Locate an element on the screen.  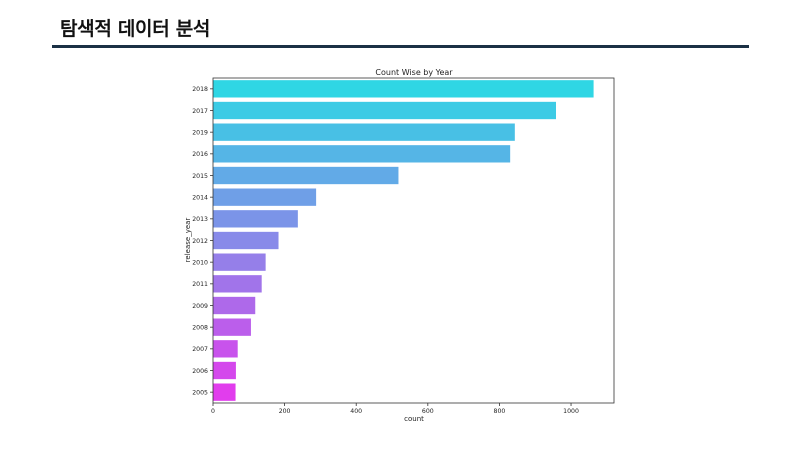
bar-2011 is located at coordinates (237, 284).